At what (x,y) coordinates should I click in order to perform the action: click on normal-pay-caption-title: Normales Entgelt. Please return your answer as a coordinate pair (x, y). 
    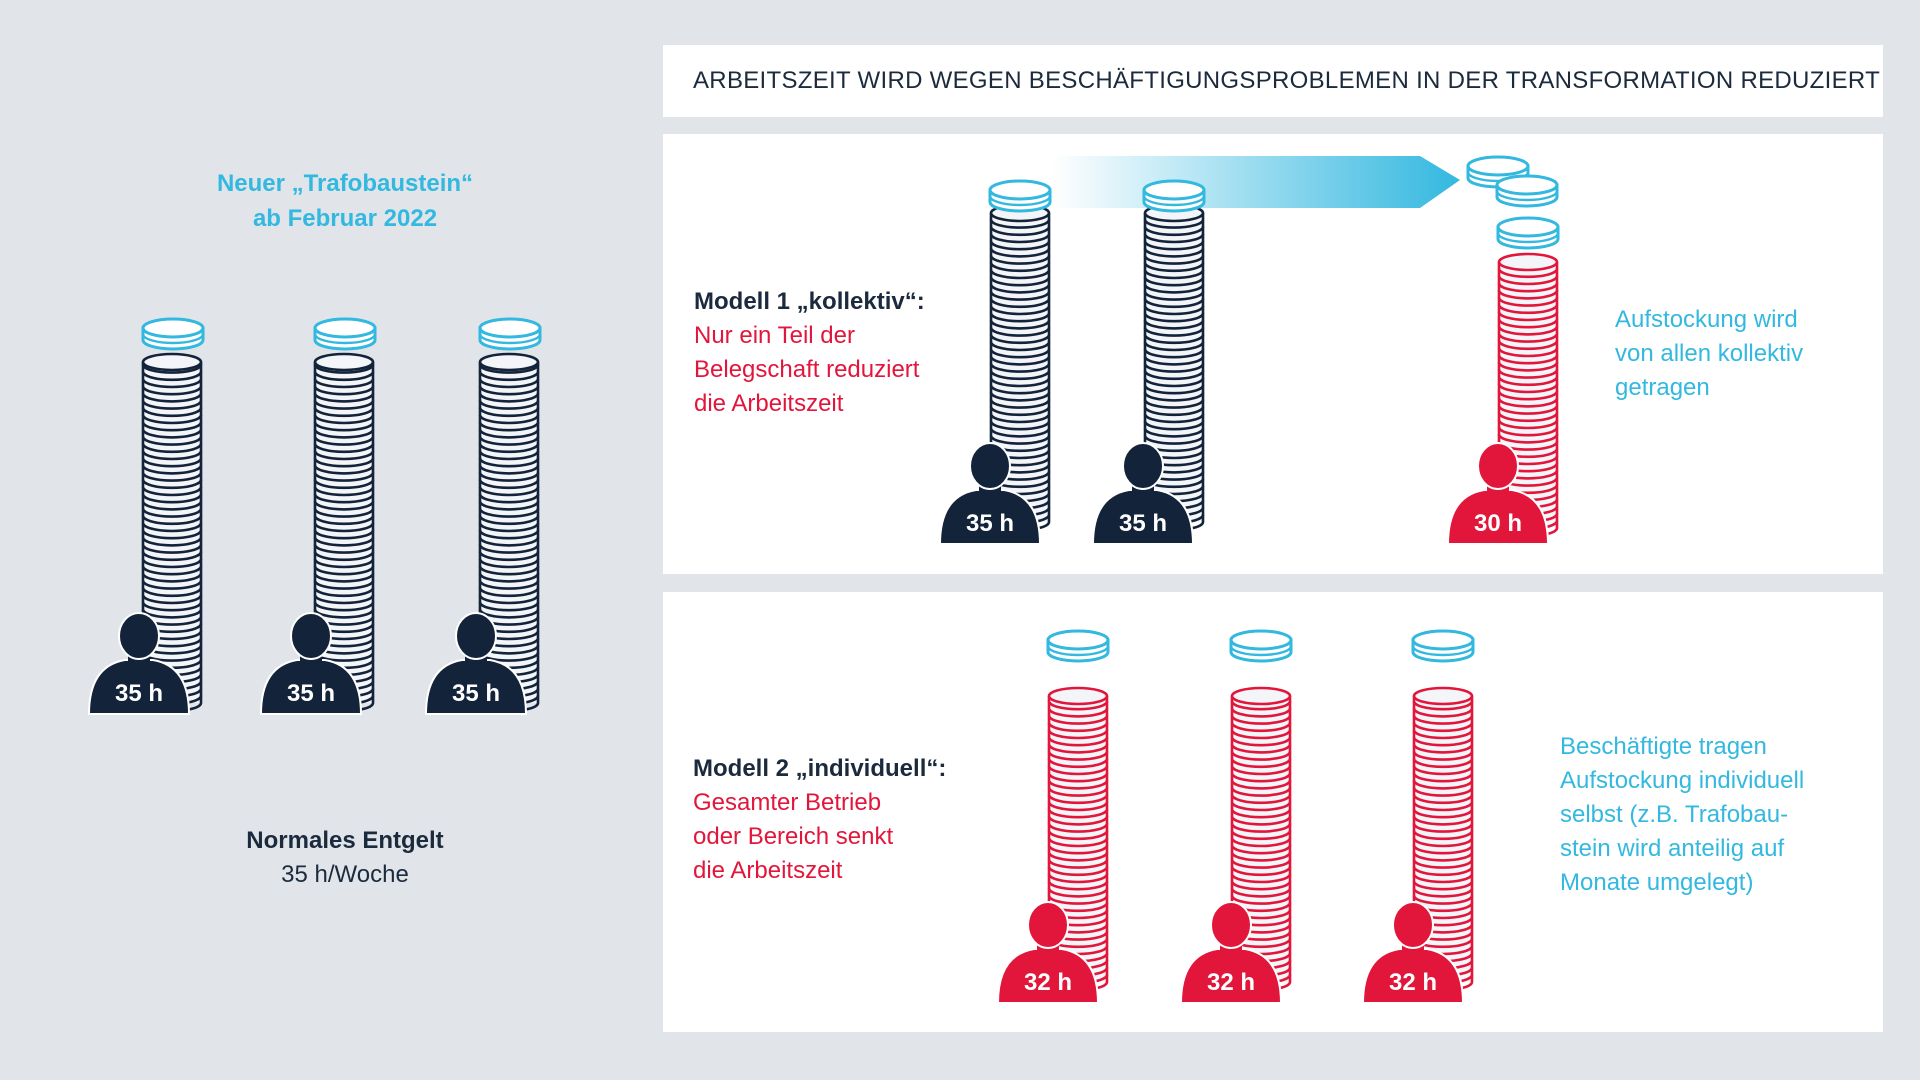
    Looking at the image, I should click on (345, 840).